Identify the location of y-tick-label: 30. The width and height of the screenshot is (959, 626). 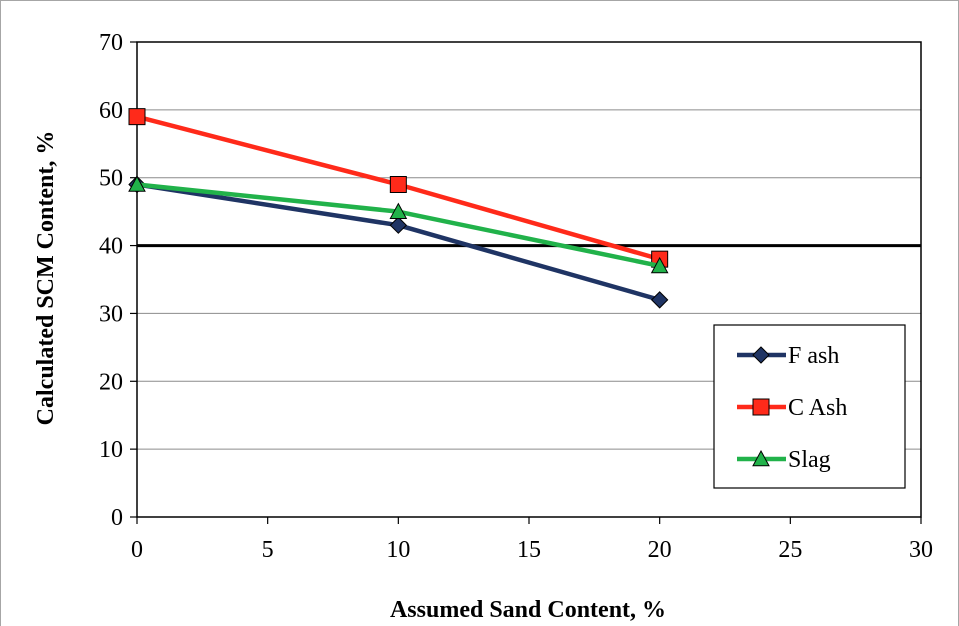
(111, 314).